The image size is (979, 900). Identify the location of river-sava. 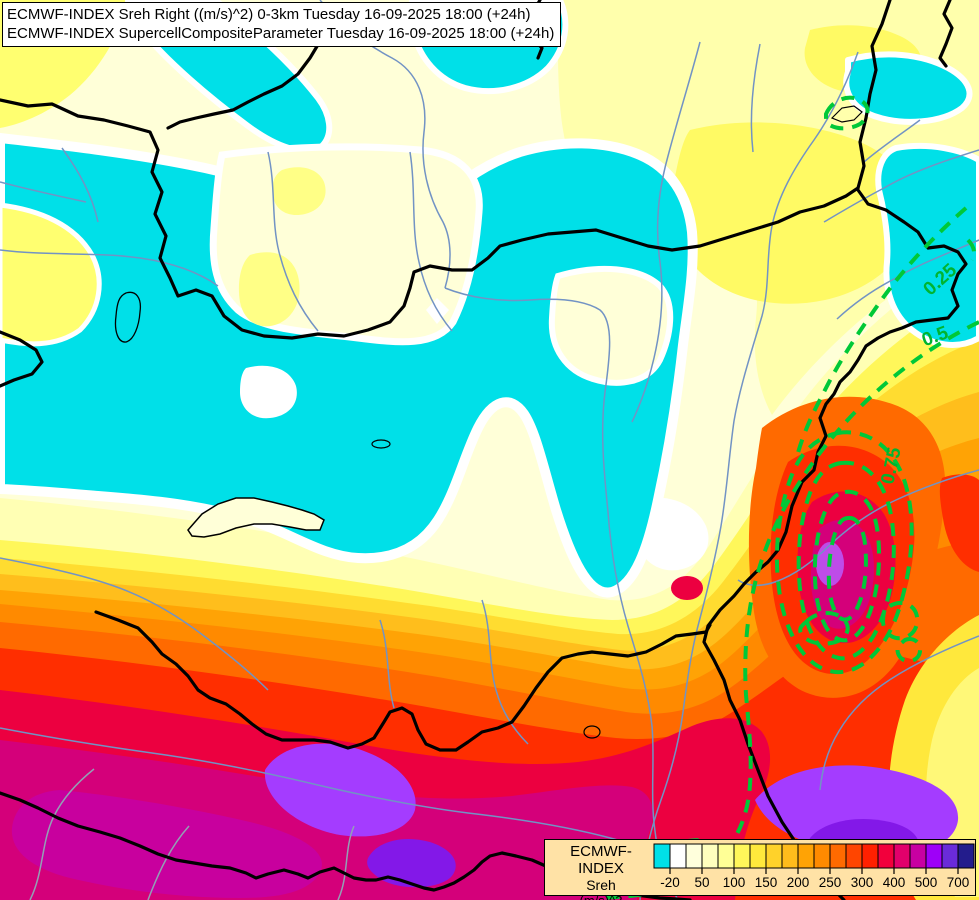
(349, 800).